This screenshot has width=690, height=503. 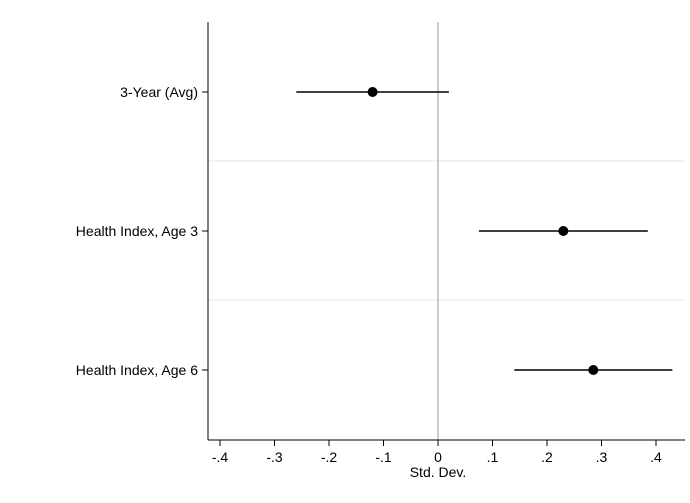 What do you see at coordinates (602, 457) in the screenshot?
I see `x-tick-label-7: .3` at bounding box center [602, 457].